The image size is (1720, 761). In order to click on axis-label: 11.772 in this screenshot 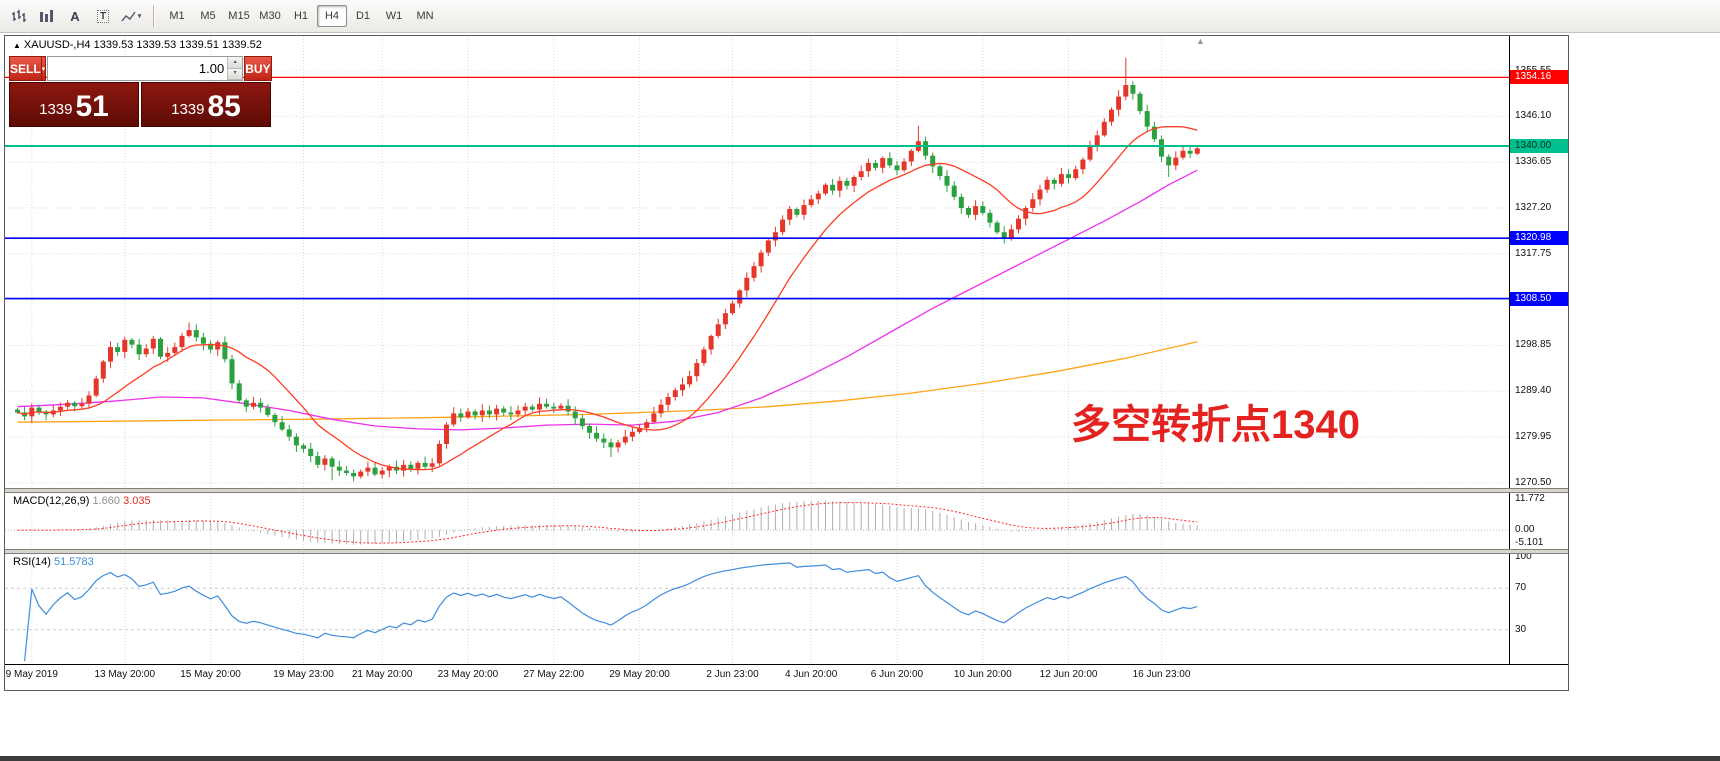, I will do `click(1530, 498)`.